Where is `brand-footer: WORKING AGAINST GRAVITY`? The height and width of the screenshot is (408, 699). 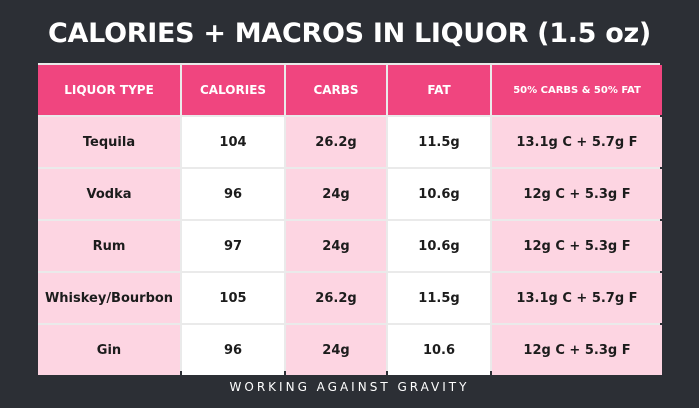 brand-footer: WORKING AGAINST GRAVITY is located at coordinates (349, 387).